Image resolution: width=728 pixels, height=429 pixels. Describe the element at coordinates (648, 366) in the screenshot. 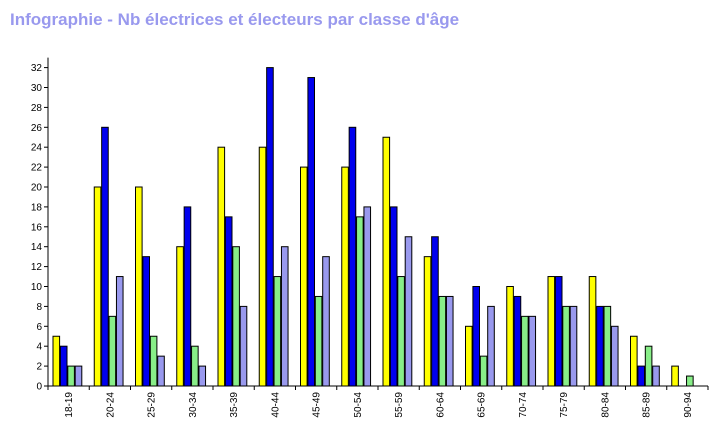

I see `bar-85-89-s3` at that location.